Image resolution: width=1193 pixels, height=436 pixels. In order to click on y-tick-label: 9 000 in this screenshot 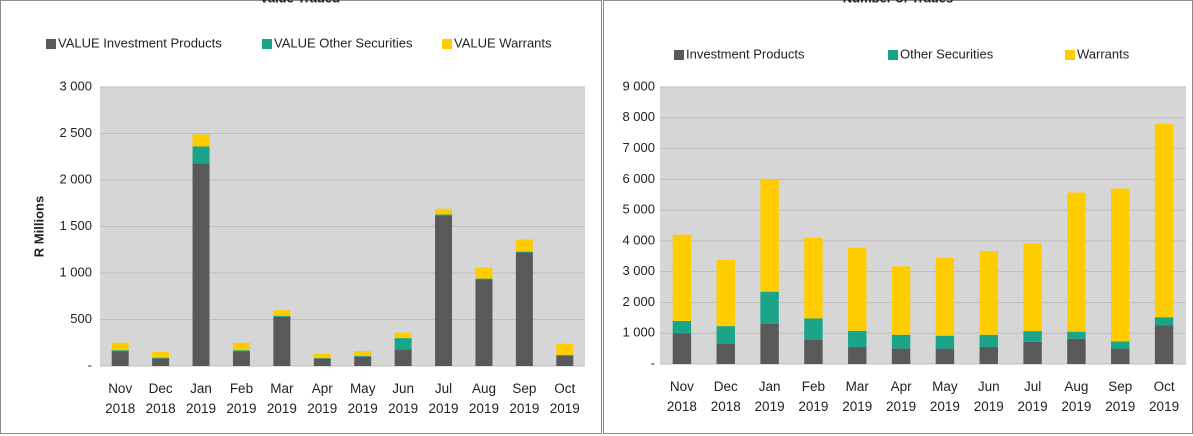, I will do `click(638, 85)`.